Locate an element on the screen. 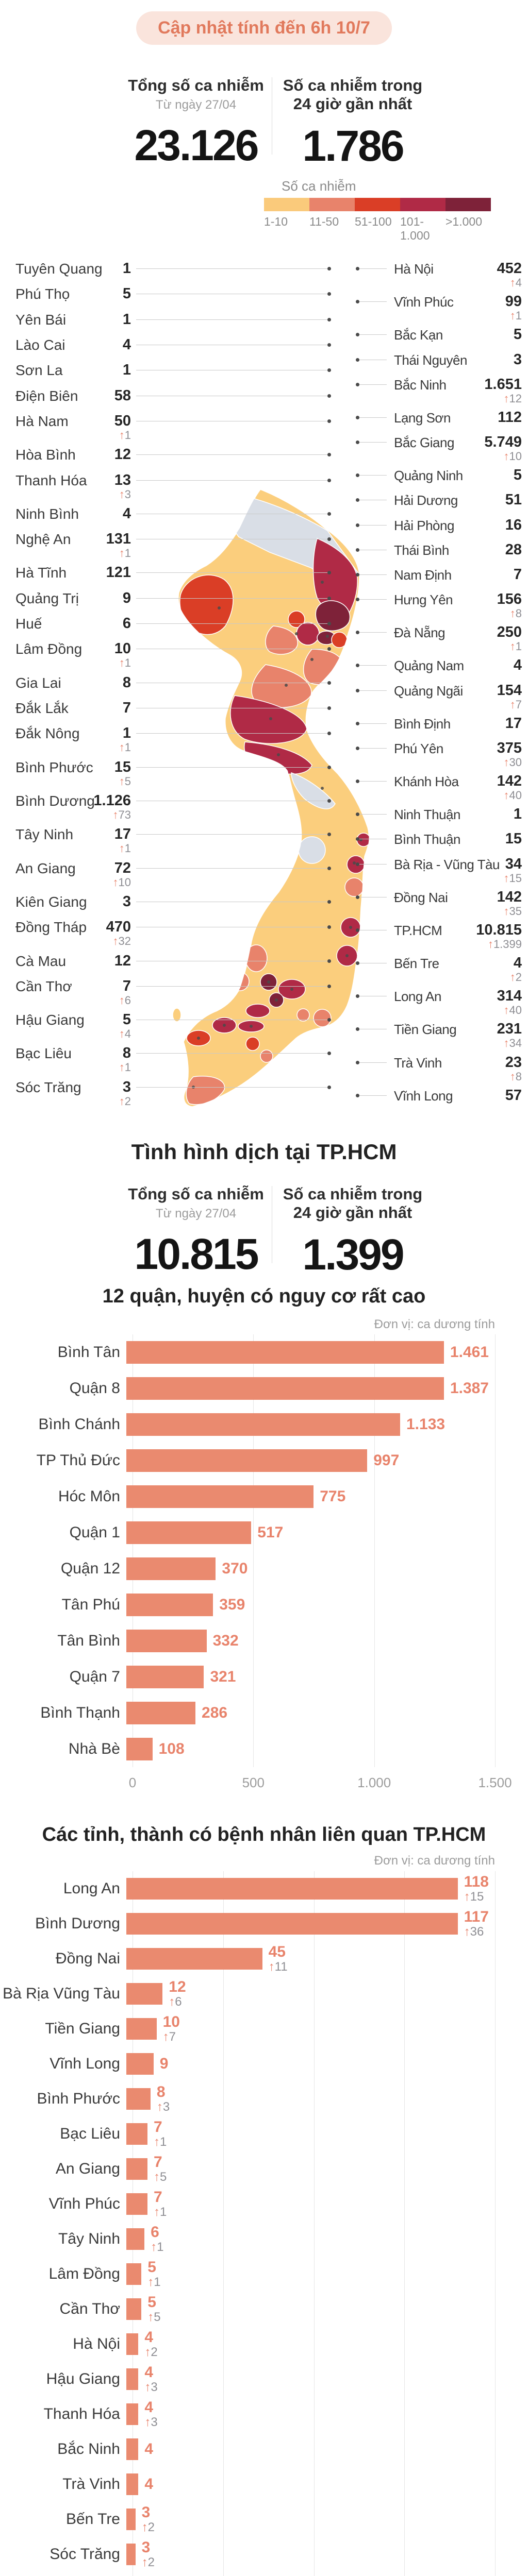 The height and width of the screenshot is (2576, 528). bar-value: 8 is located at coordinates (161, 2091).